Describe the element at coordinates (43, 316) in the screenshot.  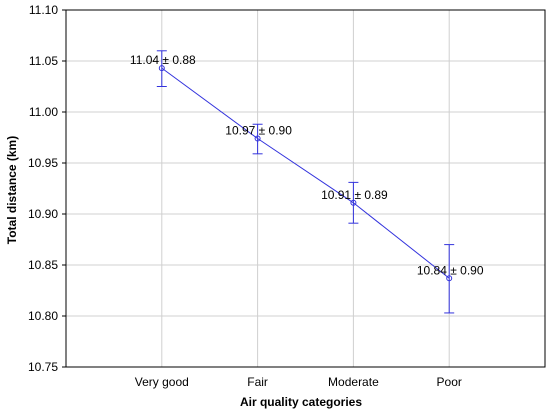
I see `y-tick-label: 10.80` at that location.